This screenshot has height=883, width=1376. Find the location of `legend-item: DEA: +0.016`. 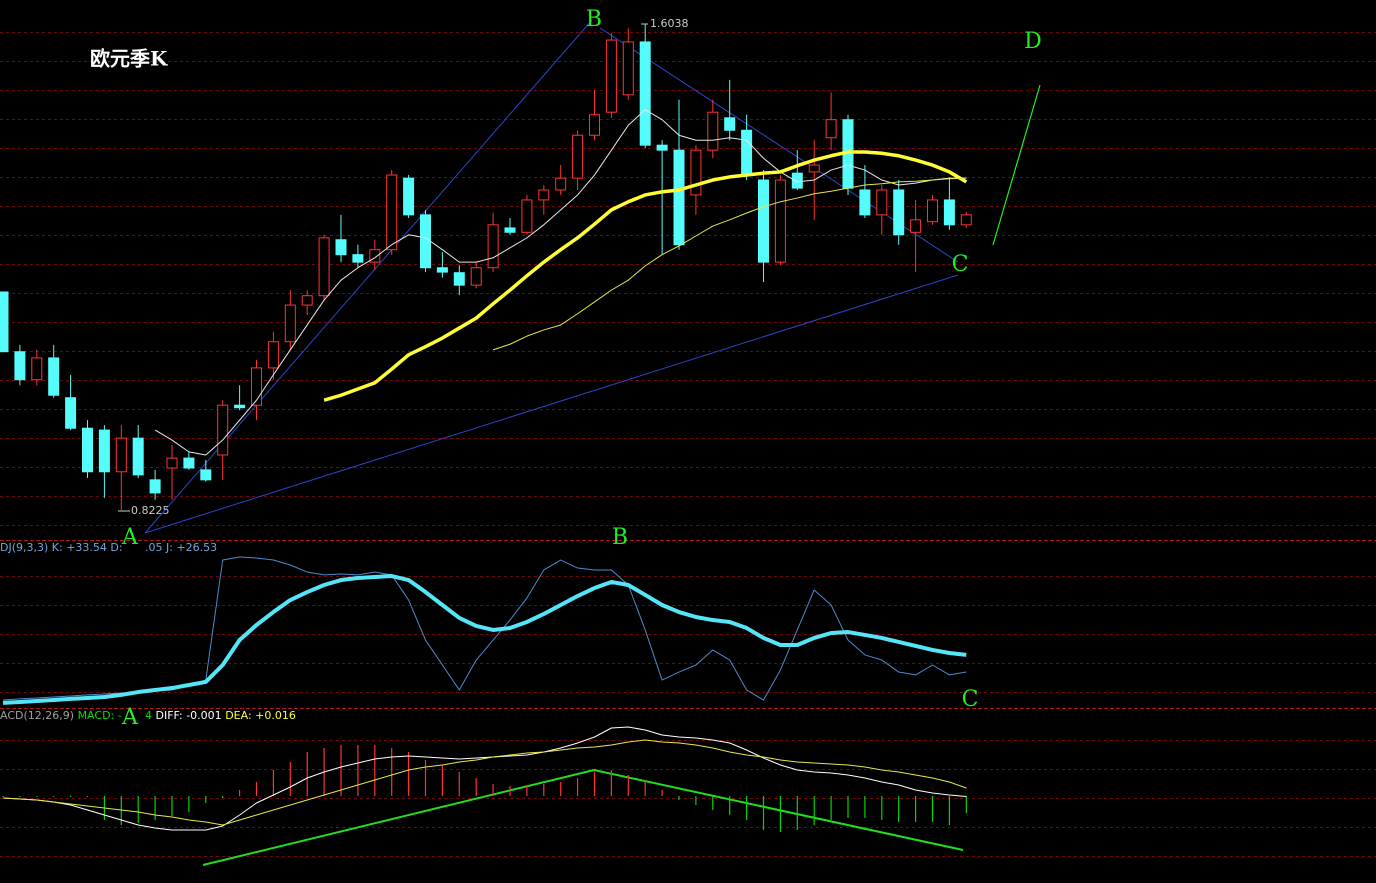

legend-item: DEA: +0.016 is located at coordinates (260, 715).